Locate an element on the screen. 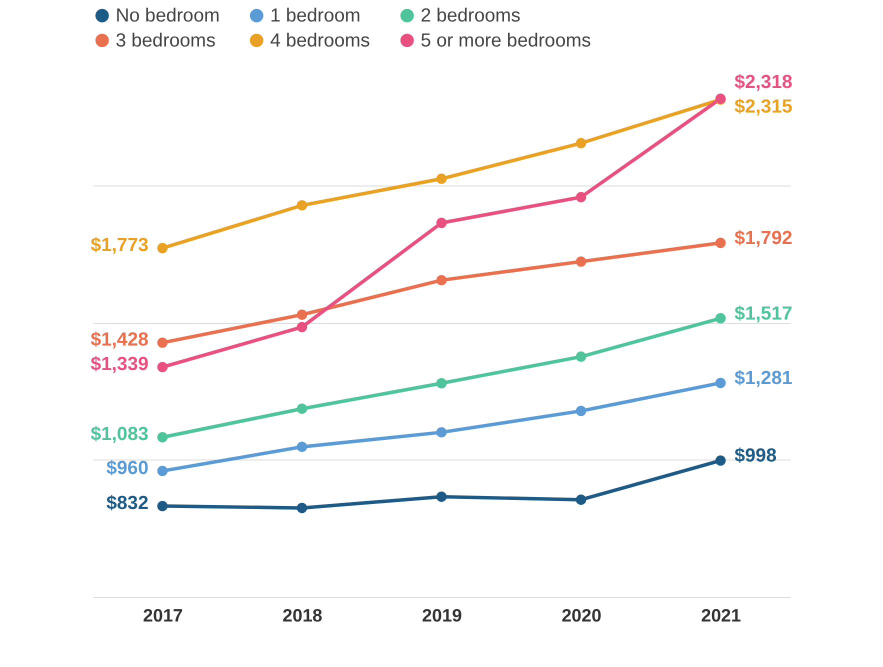 This screenshot has height=667, width=883. data-label: $832 is located at coordinates (127, 503).